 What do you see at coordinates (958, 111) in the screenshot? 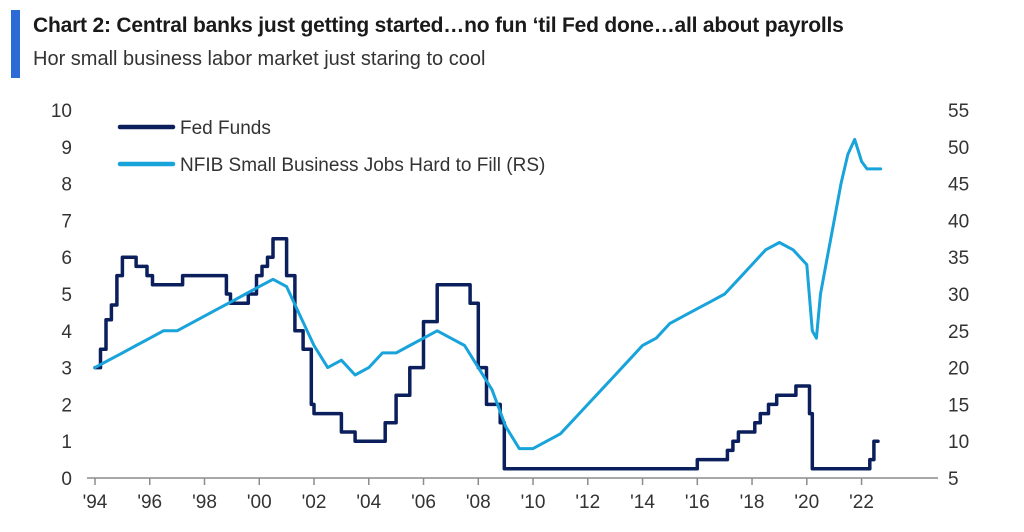
I see `y-right-tick-label: 55` at bounding box center [958, 111].